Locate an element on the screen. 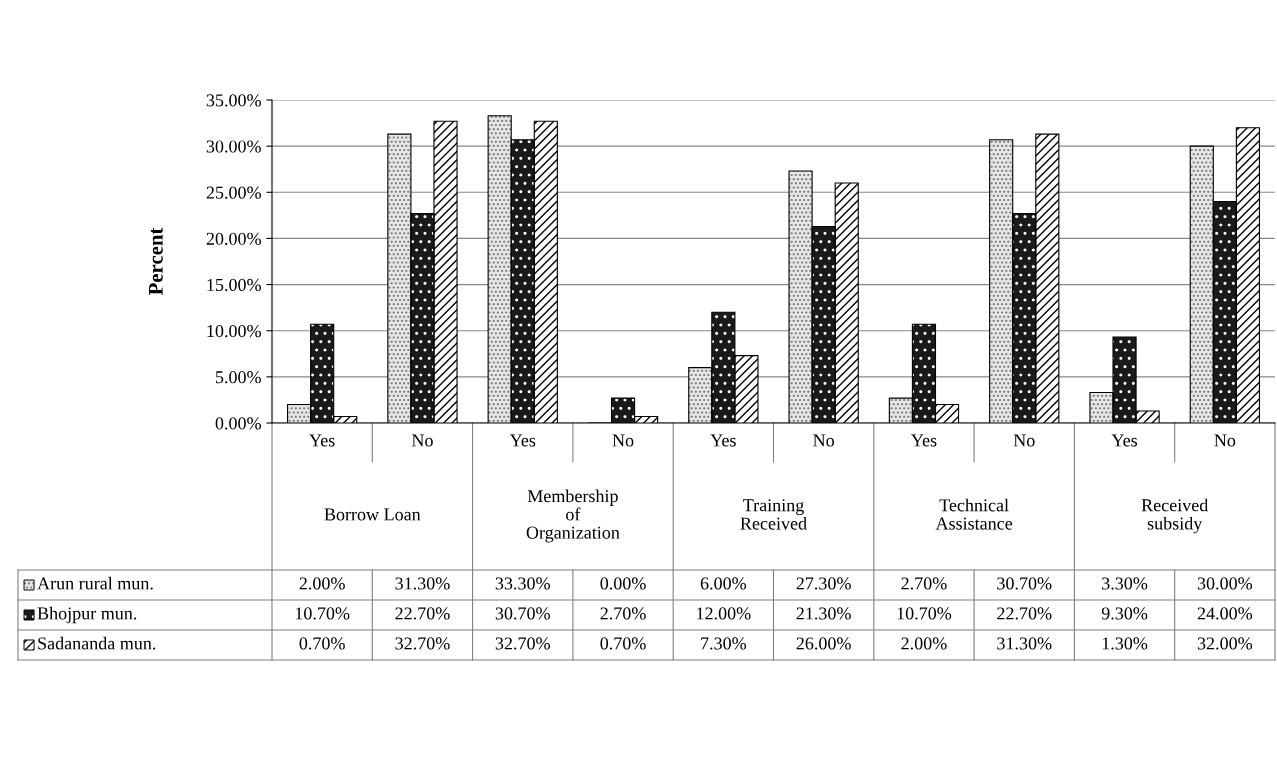 The image size is (1277, 764). data-label: 24.00% is located at coordinates (1225, 613).